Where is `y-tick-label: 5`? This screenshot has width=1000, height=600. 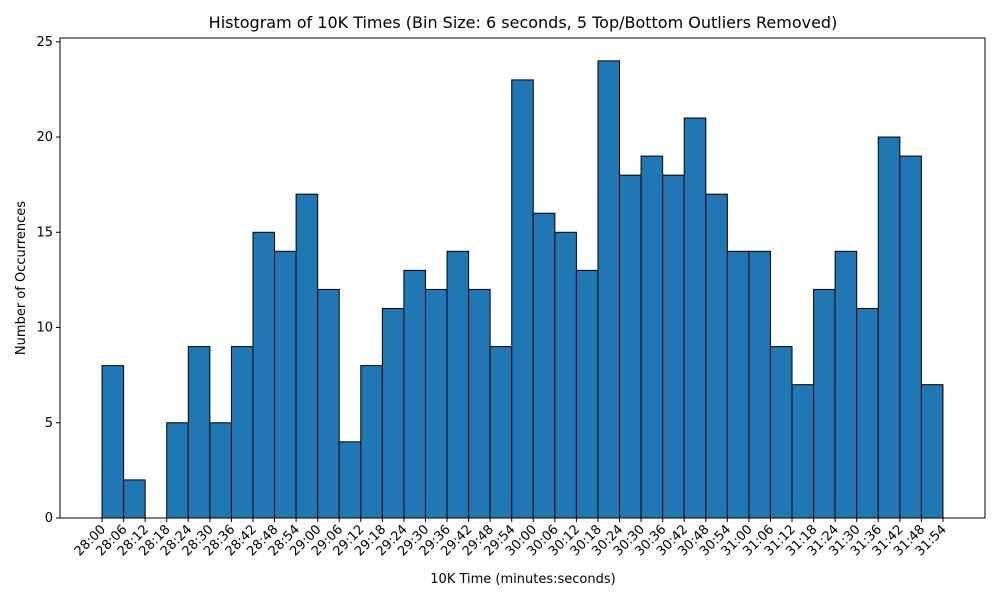 y-tick-label: 5 is located at coordinates (49, 423).